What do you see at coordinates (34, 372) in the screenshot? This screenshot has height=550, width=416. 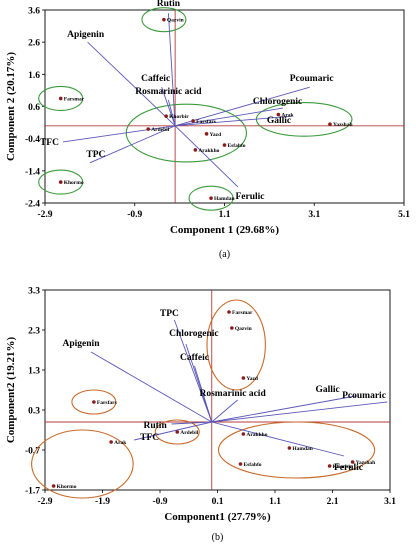 I see `y-tick-label: 1.3` at bounding box center [34, 372].